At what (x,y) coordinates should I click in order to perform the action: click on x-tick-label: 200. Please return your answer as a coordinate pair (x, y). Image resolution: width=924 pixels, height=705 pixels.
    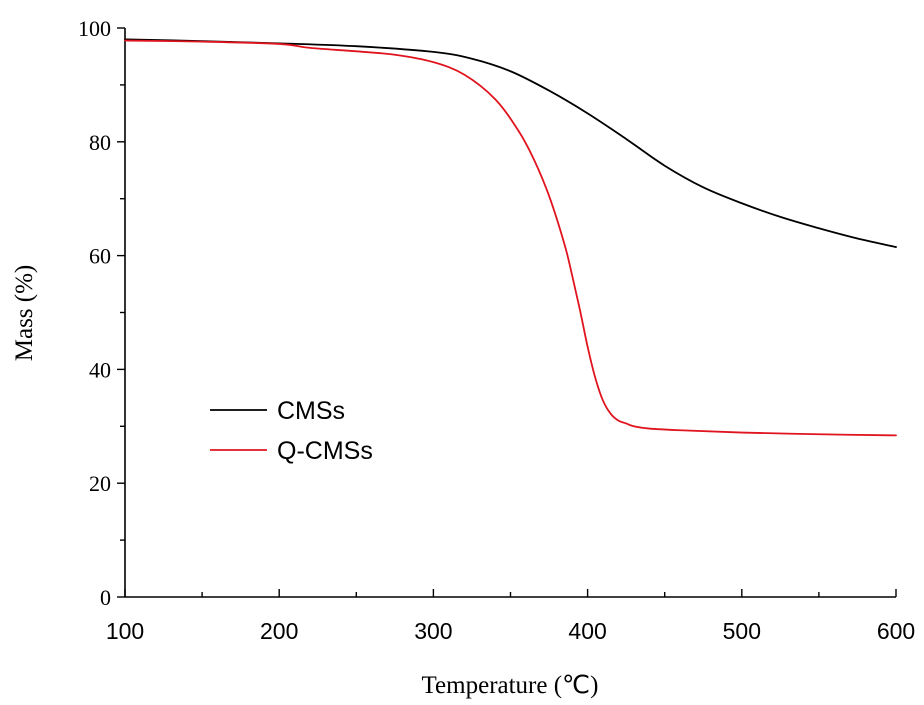
    Looking at the image, I should click on (279, 631).